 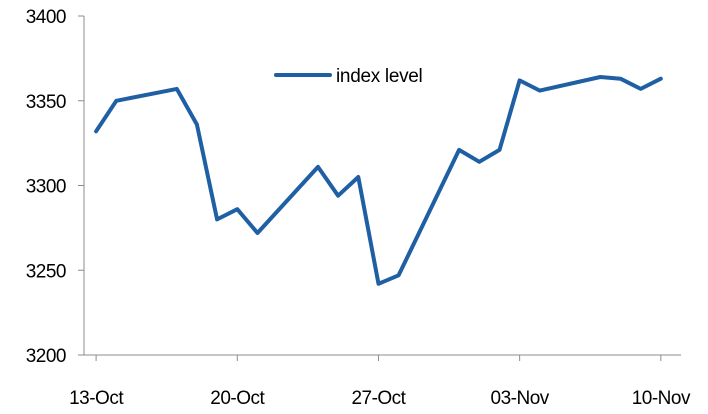 I want to click on y-tick-label: 3350, so click(x=46, y=102).